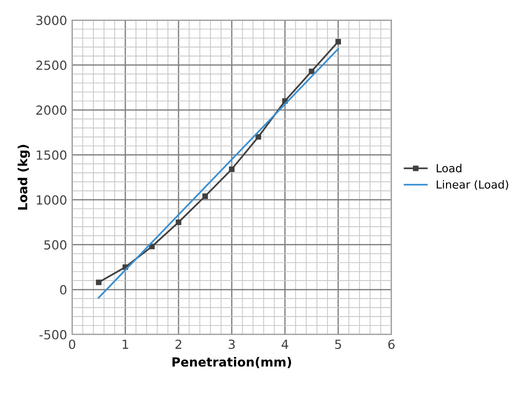 The image size is (515, 403). Describe the element at coordinates (472, 185) in the screenshot. I see `legend-label: Linear (Load)` at that location.